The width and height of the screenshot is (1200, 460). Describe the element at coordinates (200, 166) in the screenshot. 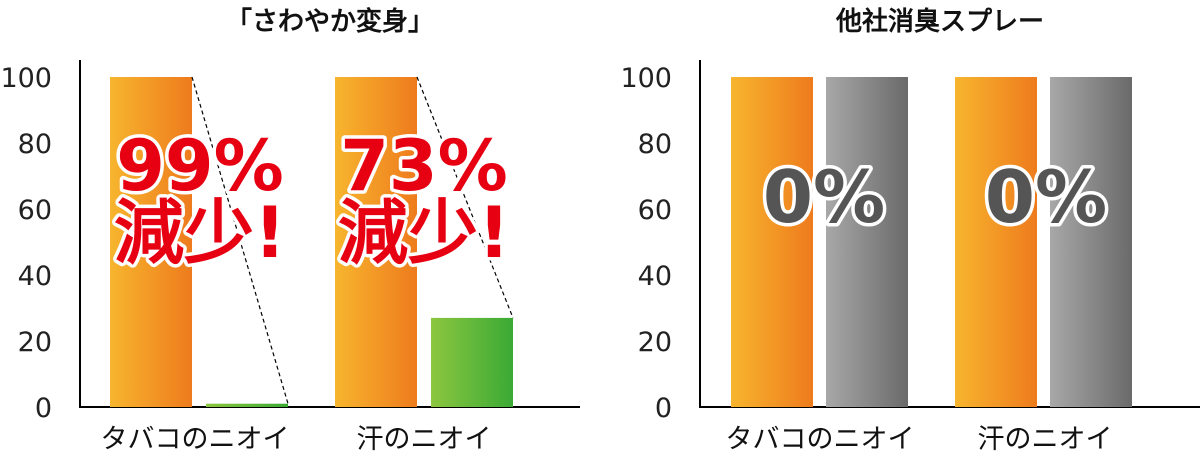

I see `annotation-tobacco-percent: 99%` at that location.